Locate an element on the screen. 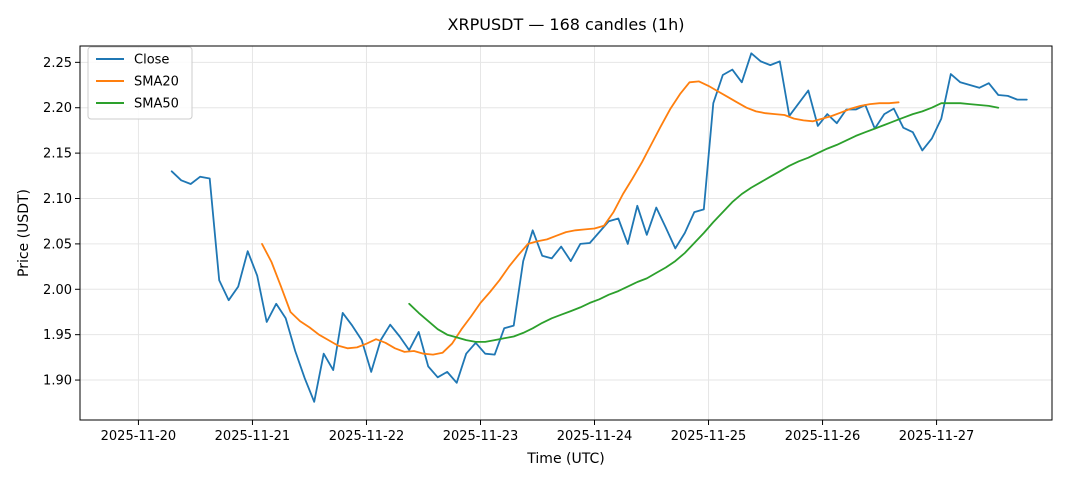 This screenshot has height=481, width=1068. x-axis-label: Time (UTC) is located at coordinates (565, 459).